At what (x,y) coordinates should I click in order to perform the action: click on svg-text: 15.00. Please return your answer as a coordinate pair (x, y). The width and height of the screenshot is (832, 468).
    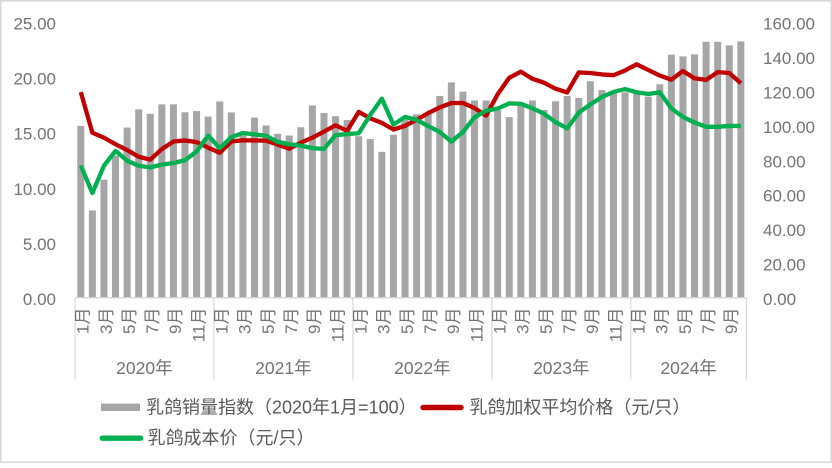
    Looking at the image, I should click on (34, 134).